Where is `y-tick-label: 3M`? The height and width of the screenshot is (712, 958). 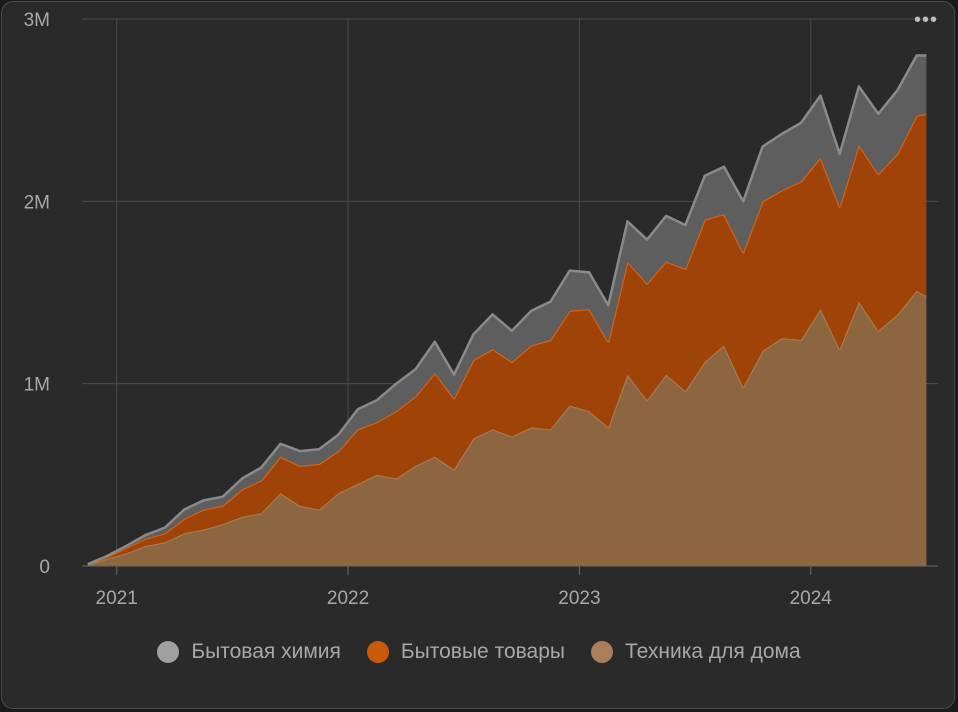 y-tick-label: 3M is located at coordinates (37, 20).